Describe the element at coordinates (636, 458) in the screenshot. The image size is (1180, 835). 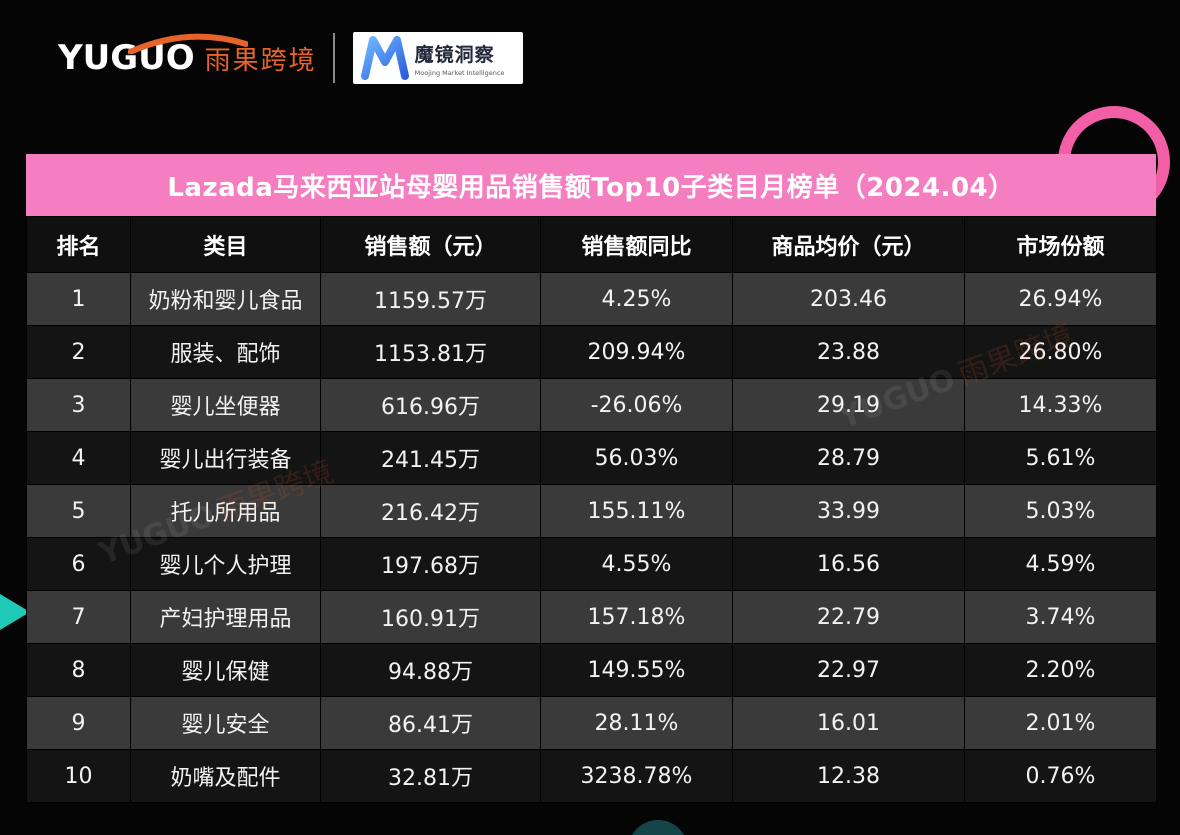
I see `cell-sales-yoy: 56.03%` at that location.